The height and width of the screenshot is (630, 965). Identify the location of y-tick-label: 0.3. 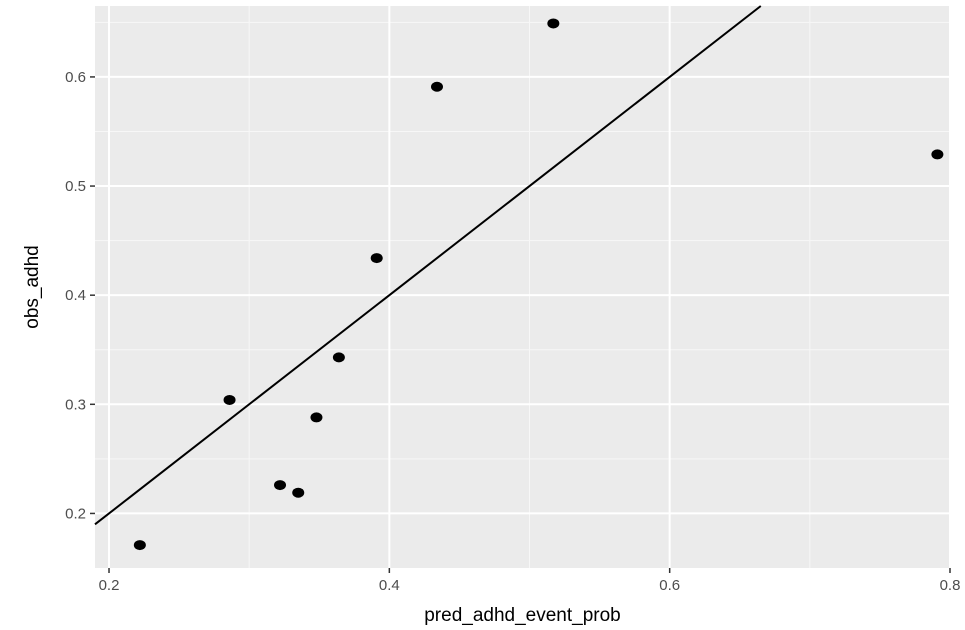
(75, 404).